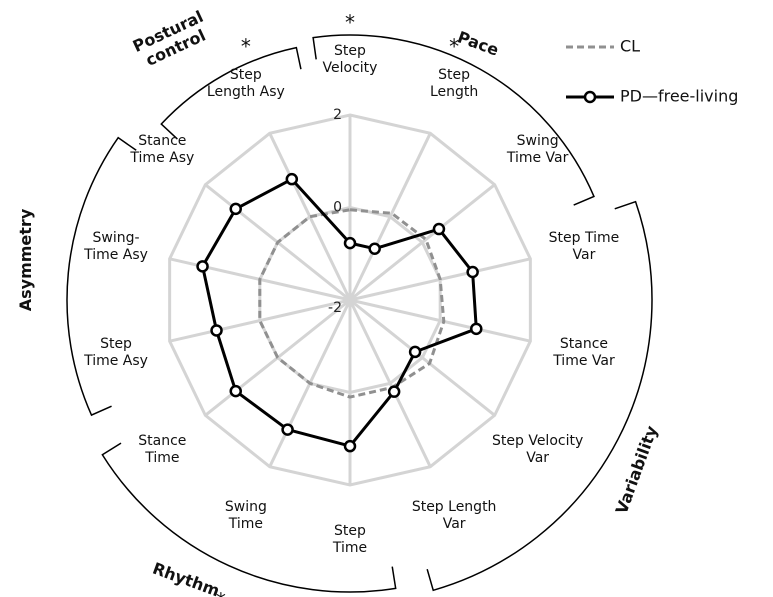 The width and height of the screenshot is (773, 597). What do you see at coordinates (172, 38) in the screenshot?
I see `group-label: Posturalcontrol` at bounding box center [172, 38].